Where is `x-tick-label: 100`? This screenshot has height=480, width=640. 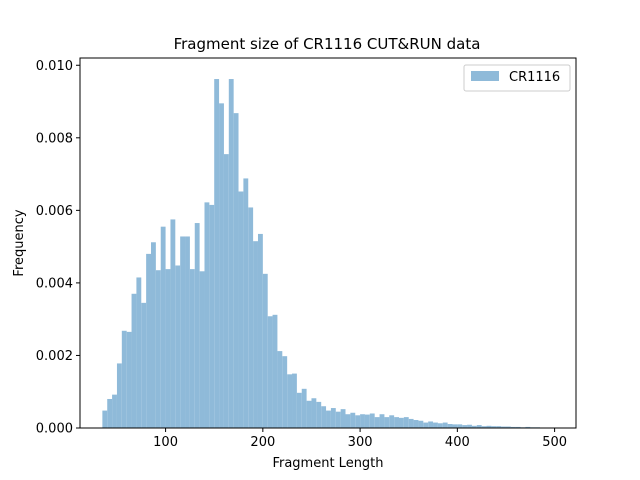
x-tick-label: 100 is located at coordinates (165, 442).